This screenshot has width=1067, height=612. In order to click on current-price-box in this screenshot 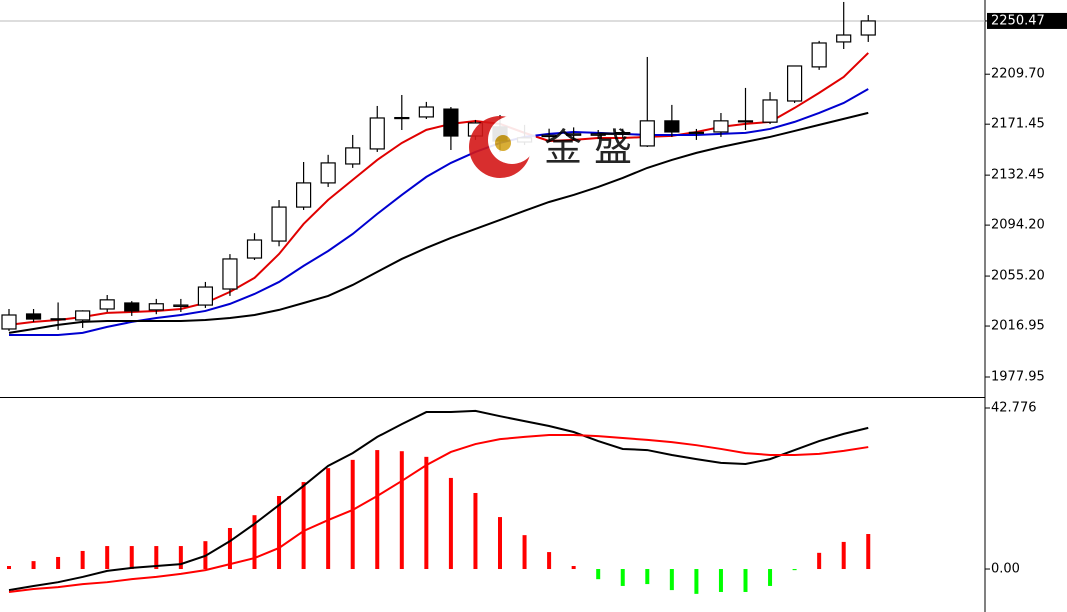, I will do `click(1027, 20)`.